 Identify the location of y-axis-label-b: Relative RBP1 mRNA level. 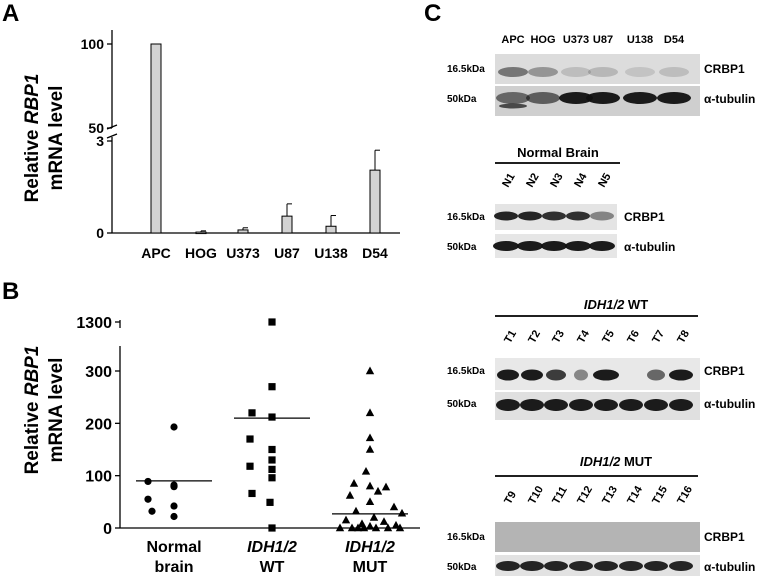
(44, 410).